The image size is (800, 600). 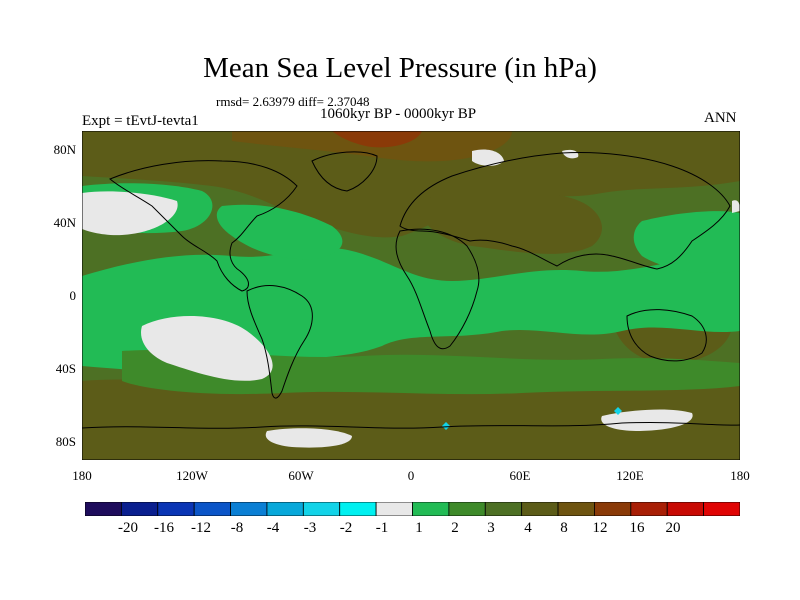 What do you see at coordinates (630, 475) in the screenshot?
I see `lon-label-120e: 120E` at bounding box center [630, 475].